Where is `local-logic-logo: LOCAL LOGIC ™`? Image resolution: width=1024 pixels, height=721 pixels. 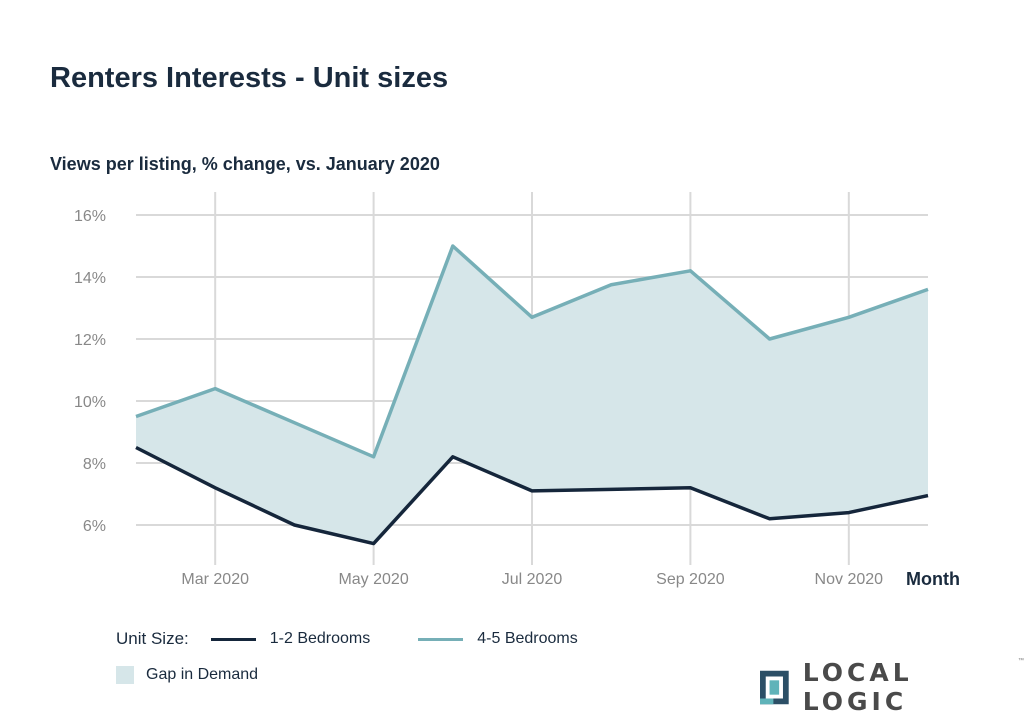
local-logic-logo: LOCAL LOGIC ™ is located at coordinates (892, 687).